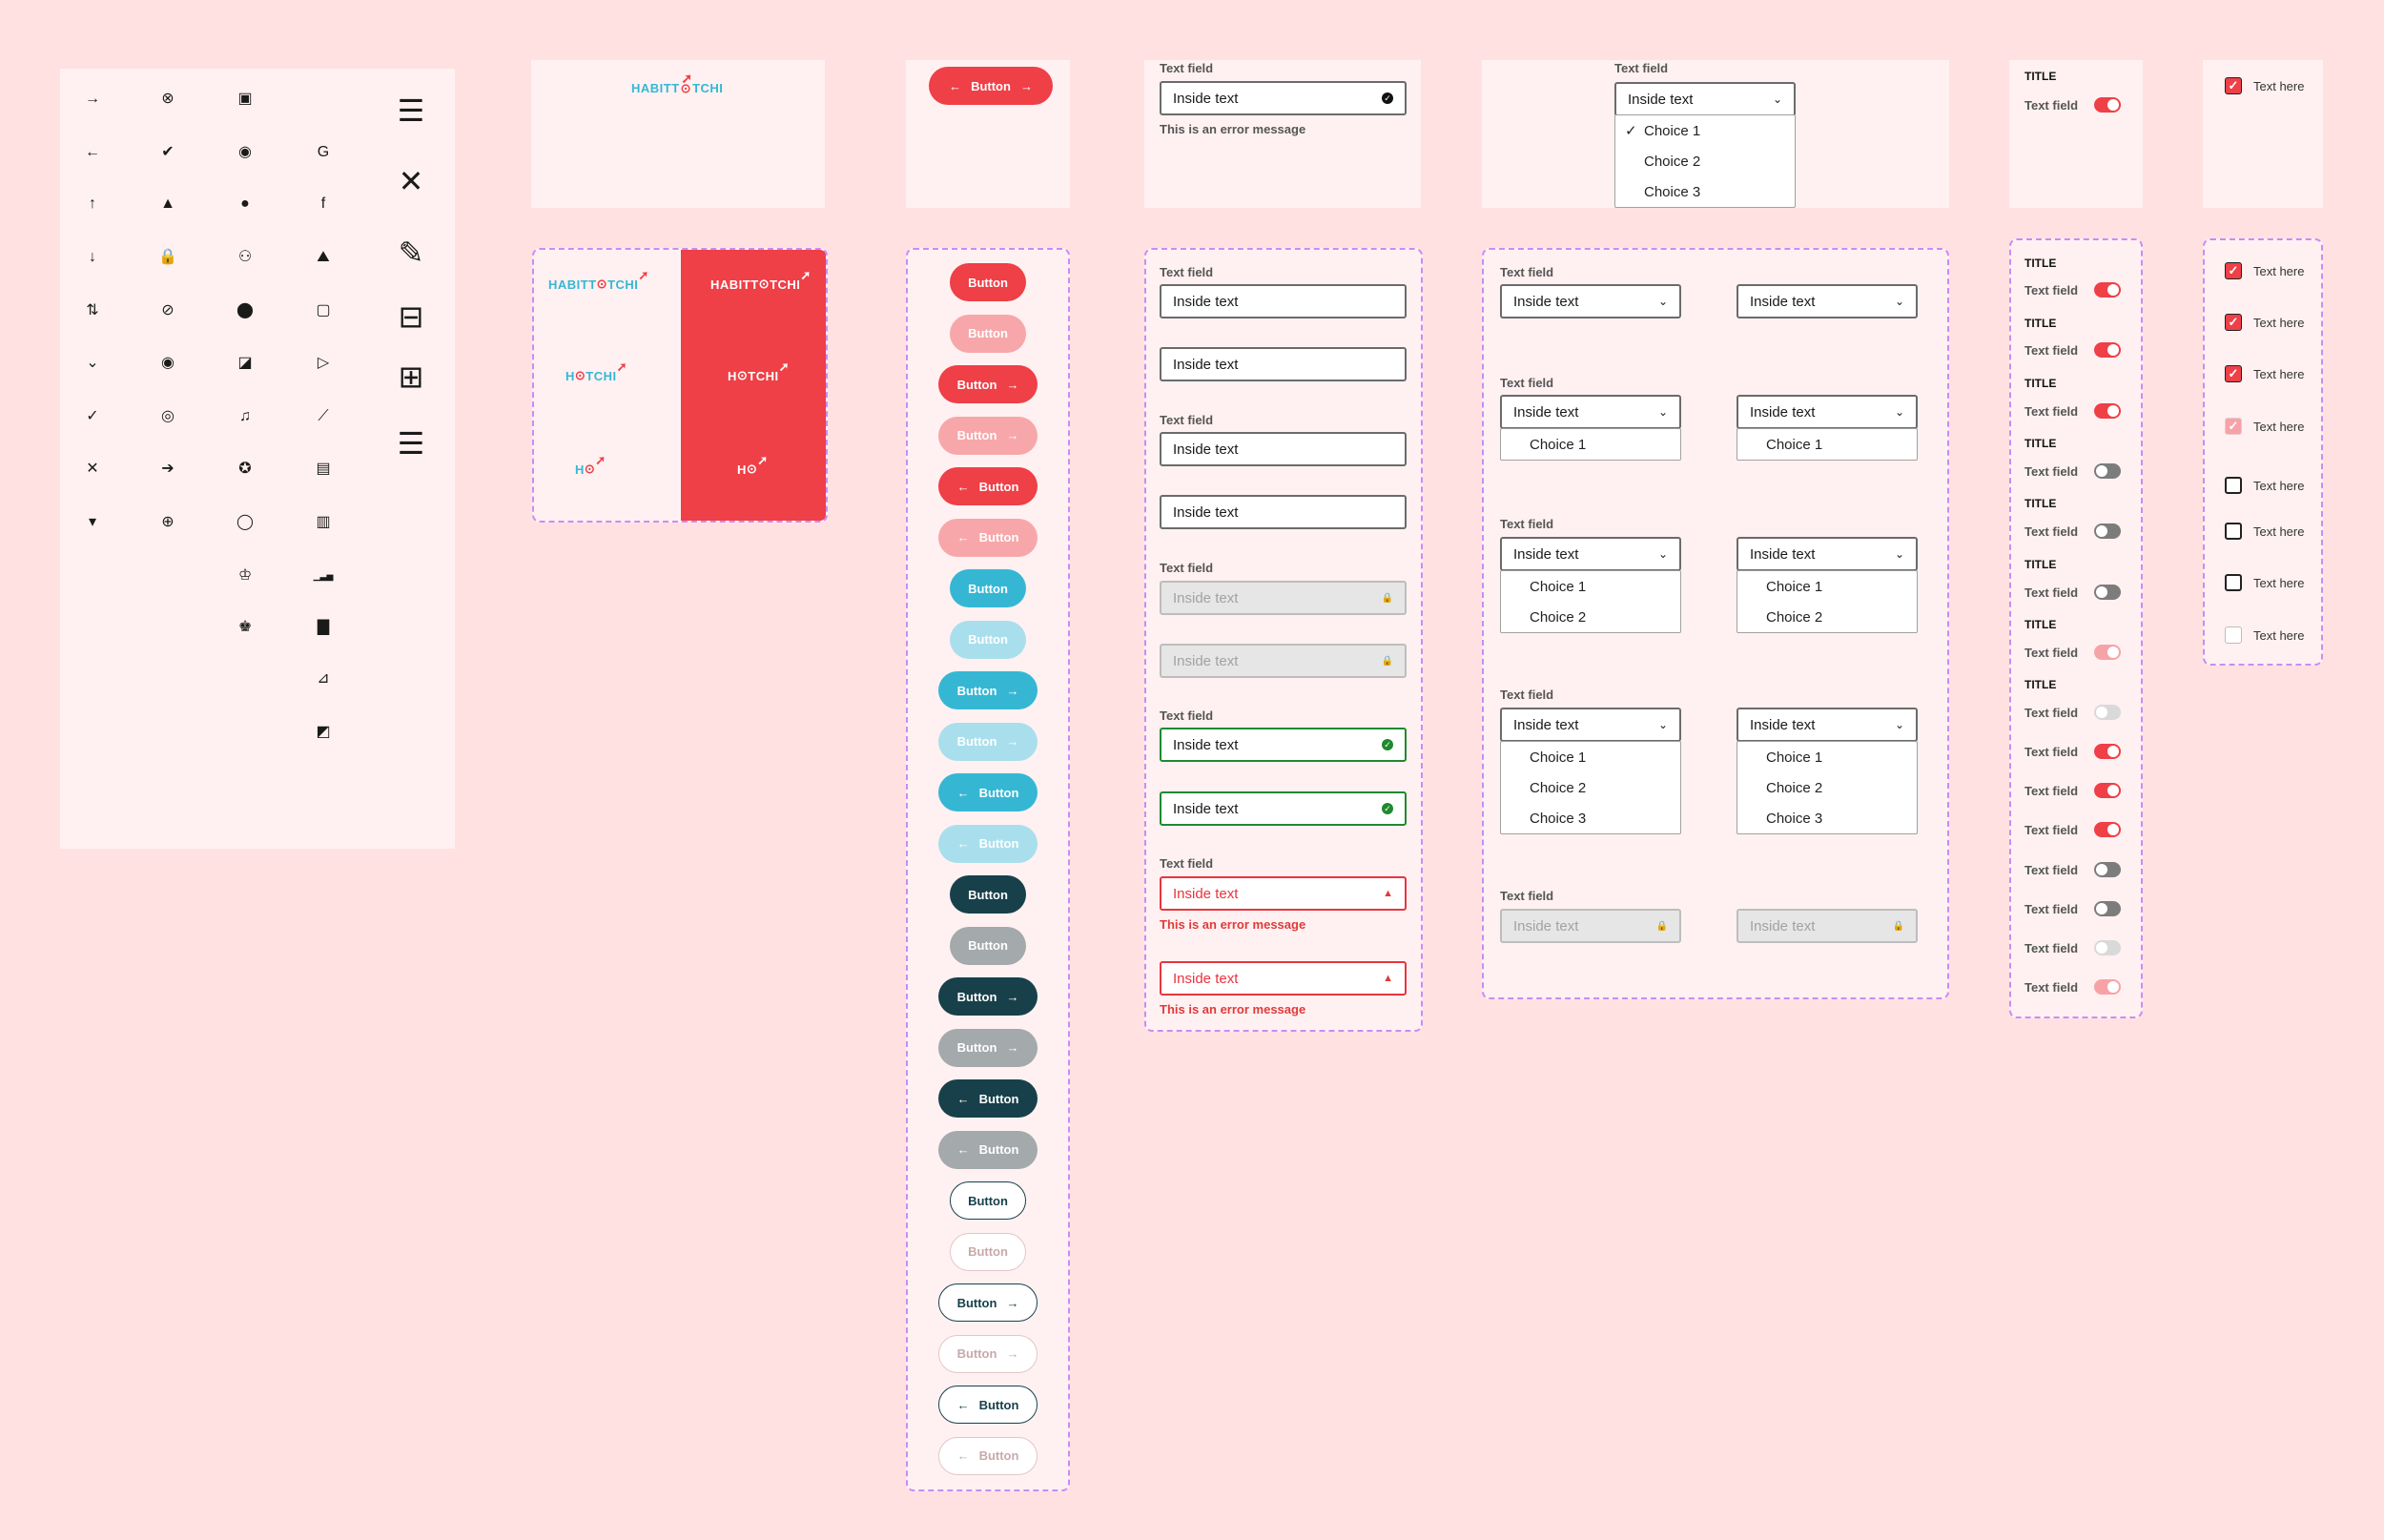 The width and height of the screenshot is (2384, 1540). Describe the element at coordinates (999, 1404) in the screenshot. I see `button-label: Button` at that location.